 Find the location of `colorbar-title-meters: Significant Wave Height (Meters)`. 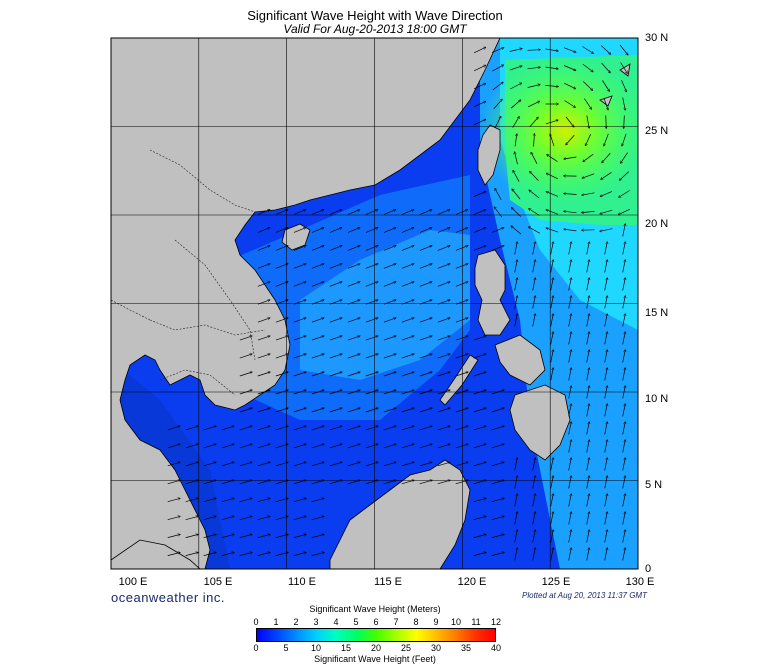

colorbar-title-meters: Significant Wave Height (Meters) is located at coordinates (375, 609).